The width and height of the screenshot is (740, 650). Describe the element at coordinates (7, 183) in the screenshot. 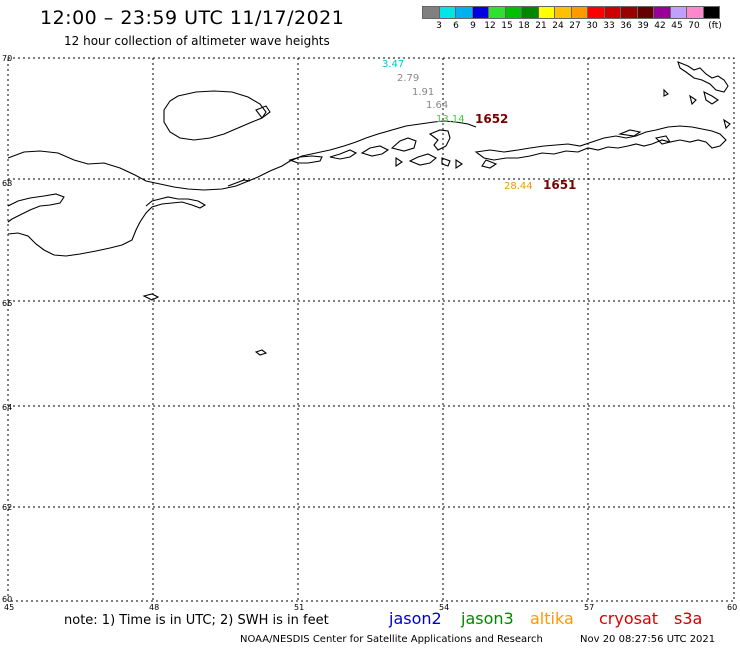

I see `lat-label: 68` at that location.